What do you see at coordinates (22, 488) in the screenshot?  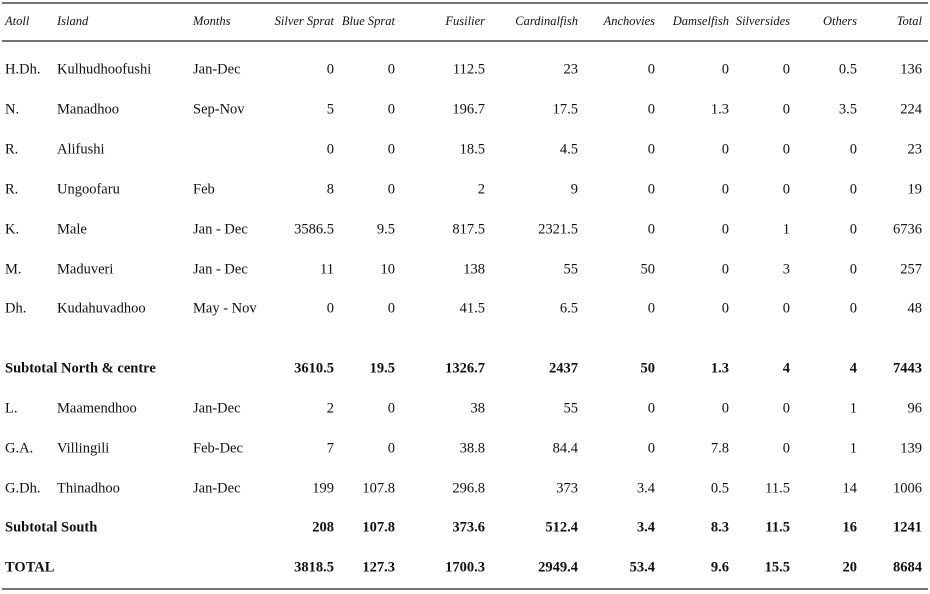 I see `row-label: G.Dh.` at bounding box center [22, 488].